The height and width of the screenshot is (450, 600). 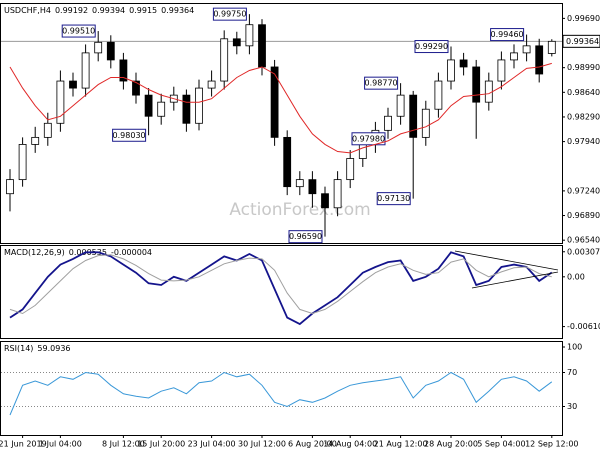 What do you see at coordinates (143, 10) in the screenshot?
I see `current-low: 0.9915` at bounding box center [143, 10].